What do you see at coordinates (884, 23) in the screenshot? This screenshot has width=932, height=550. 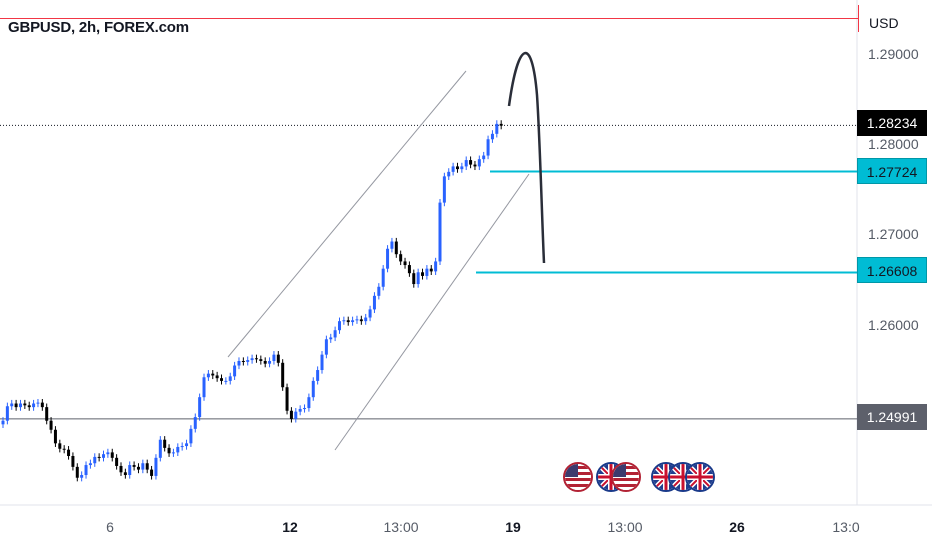 I see `currency-label: USD` at bounding box center [884, 23].